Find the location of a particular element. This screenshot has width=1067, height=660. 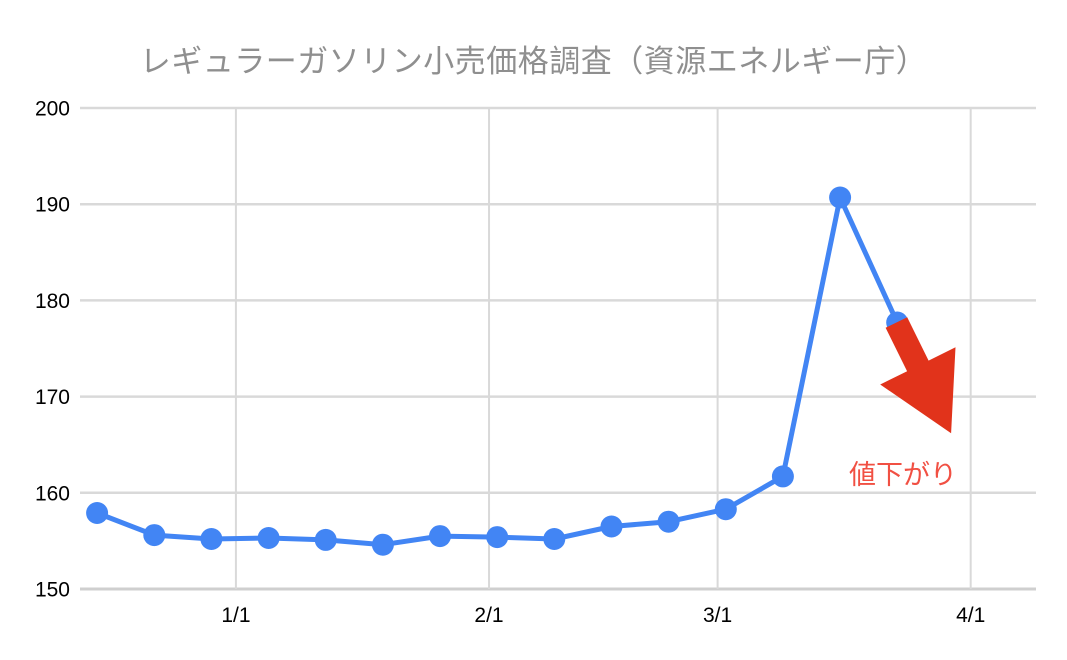

x-tick-label: 2/1 is located at coordinates (488, 615).